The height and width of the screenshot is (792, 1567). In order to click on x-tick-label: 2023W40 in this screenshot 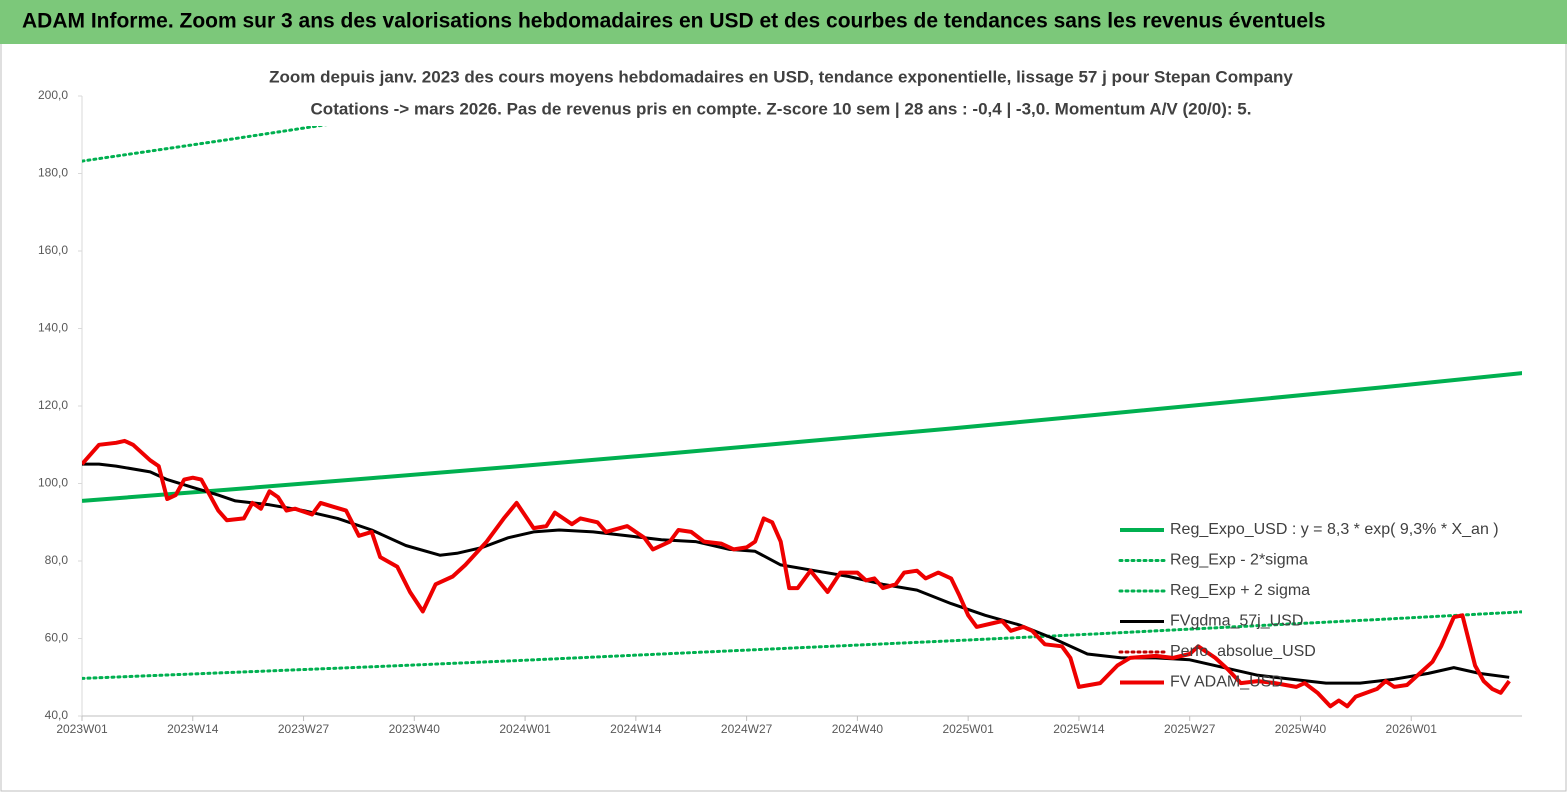, I will do `click(415, 729)`.